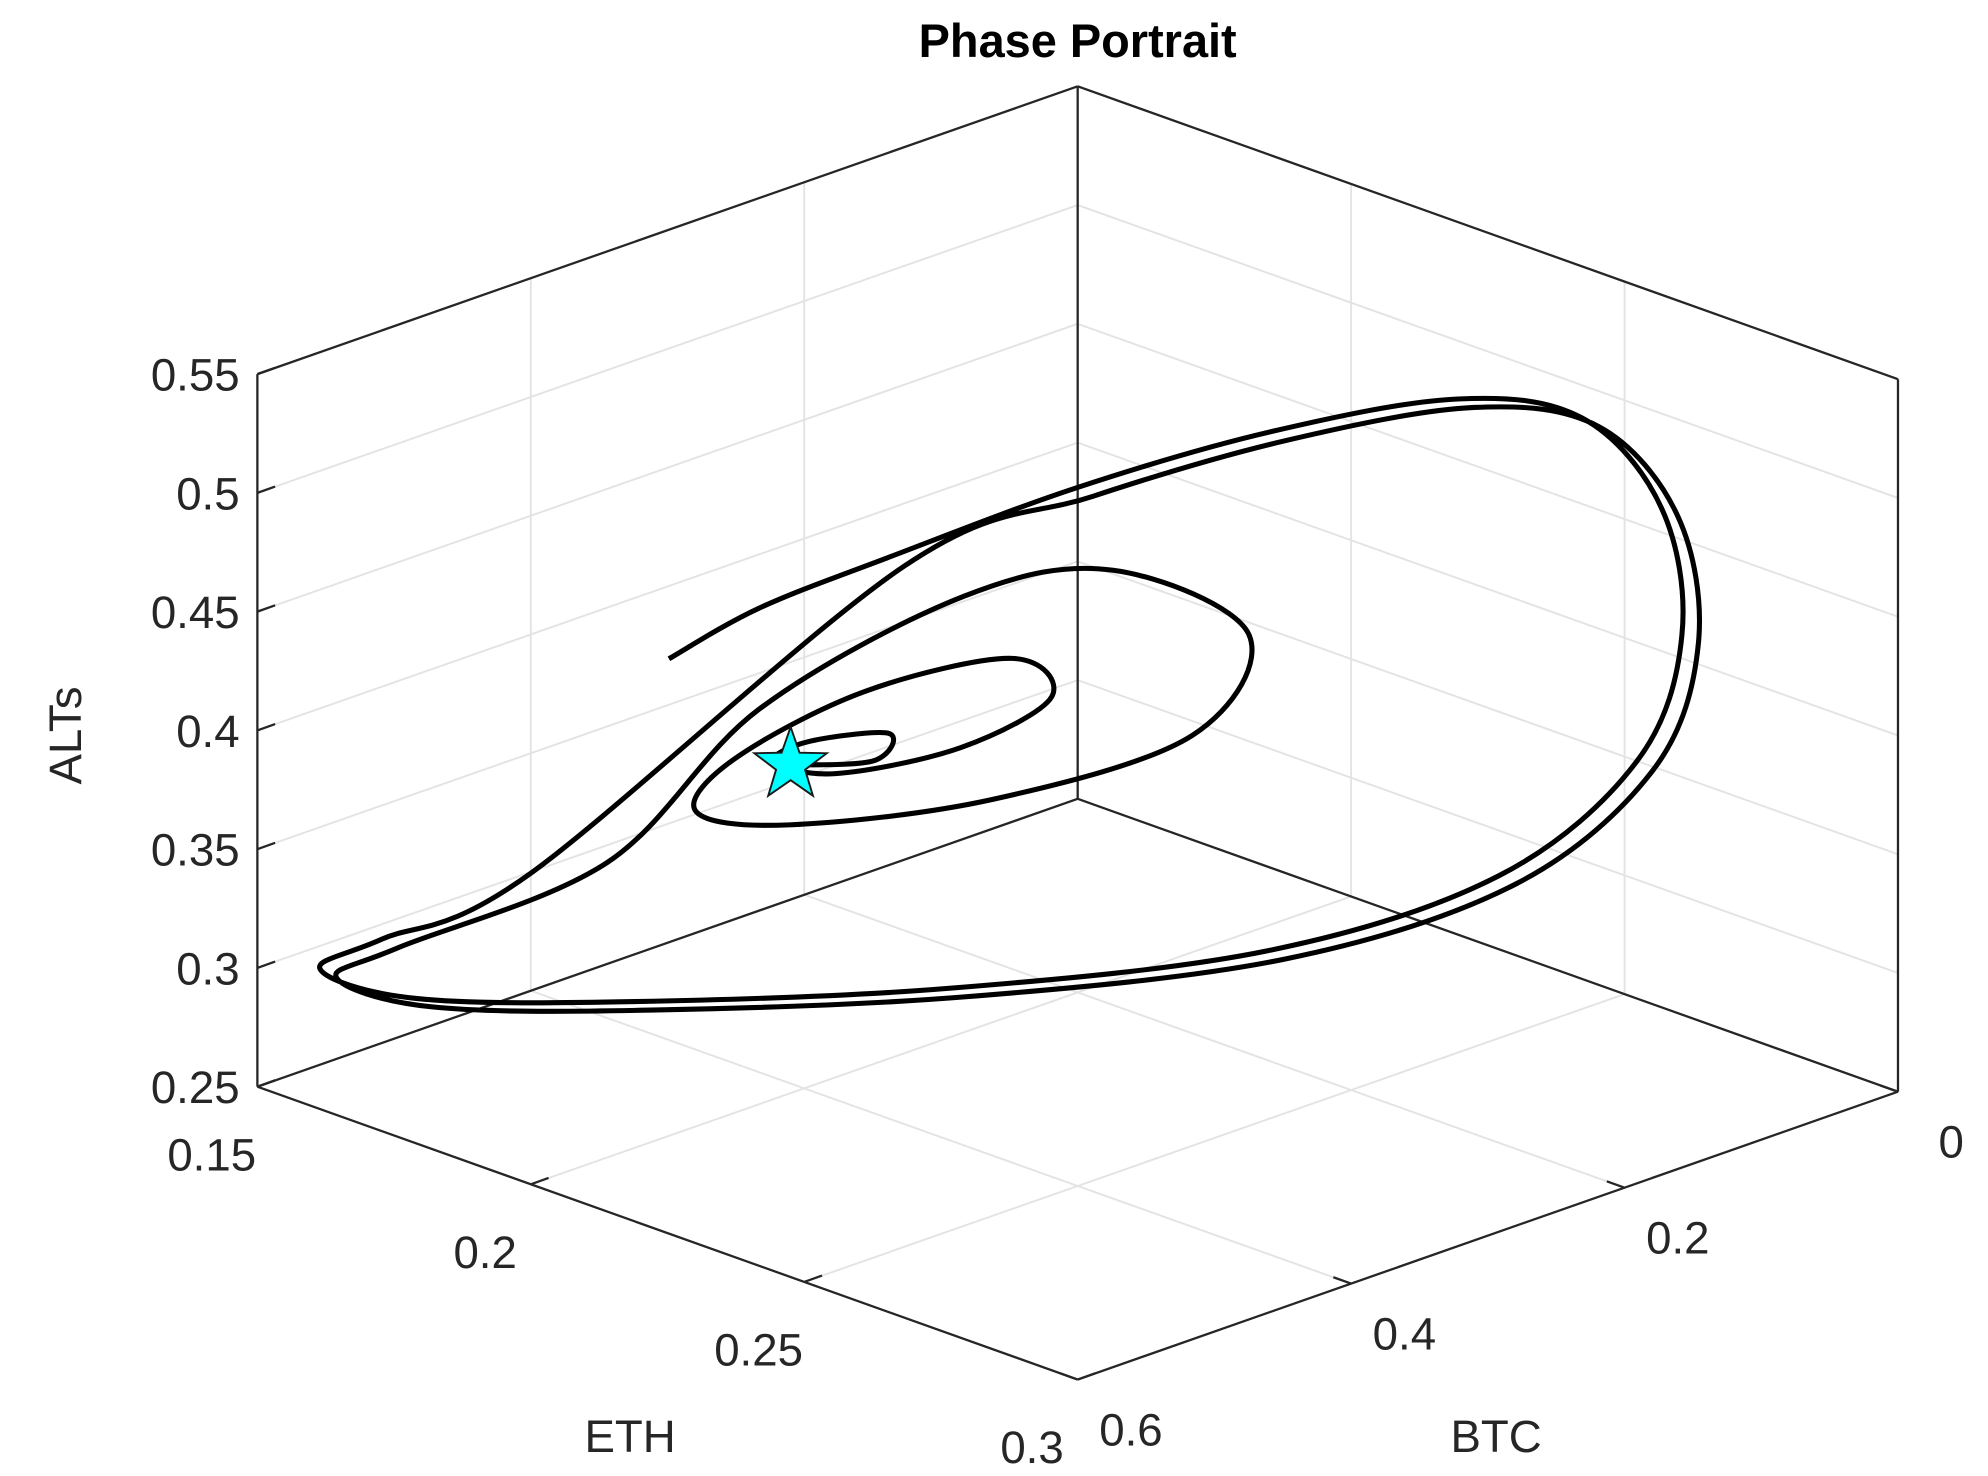 This screenshot has width=1988, height=1476. Describe the element at coordinates (211, 1154) in the screenshot. I see `x-tick-label: 0.15` at that location.